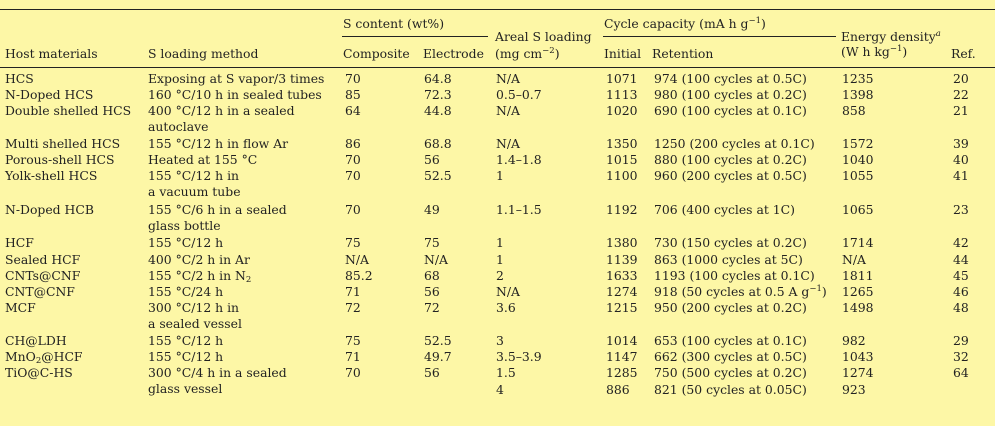 This screenshot has height=426, width=995. Describe the element at coordinates (185, 388) in the screenshot. I see `row-method-line2: glass vessel` at that location.